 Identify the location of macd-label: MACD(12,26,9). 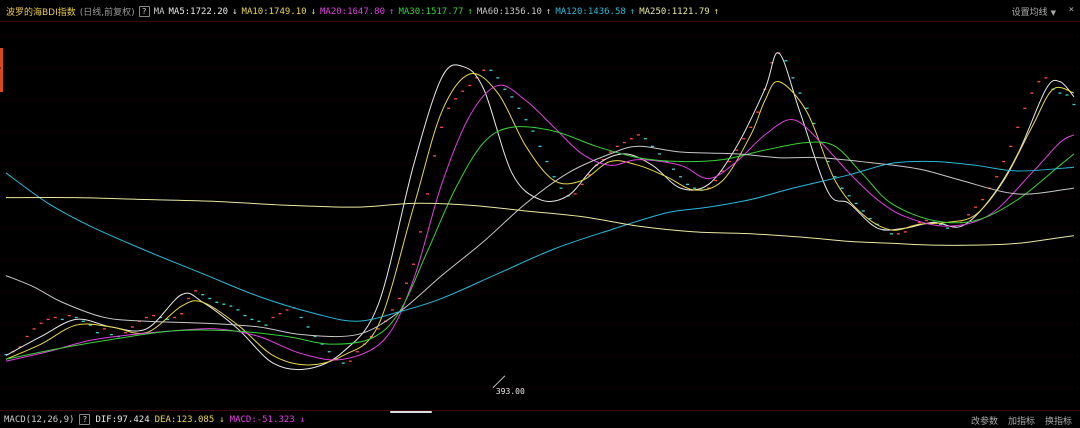
(39, 419).